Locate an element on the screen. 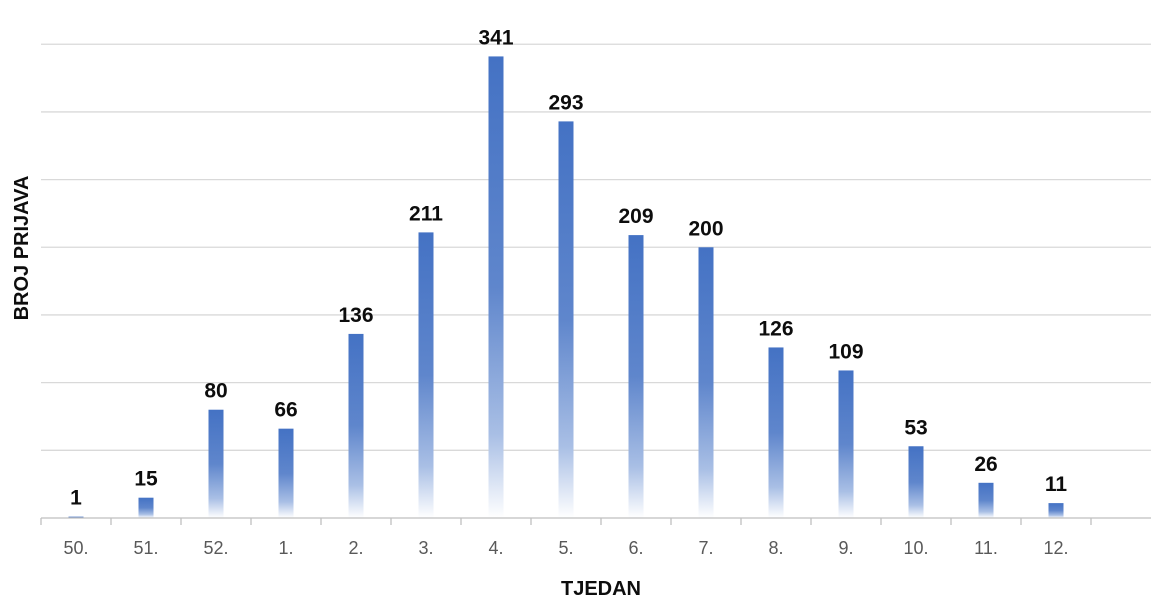 This screenshot has width=1151, height=601. data-label: 26 is located at coordinates (985, 464).